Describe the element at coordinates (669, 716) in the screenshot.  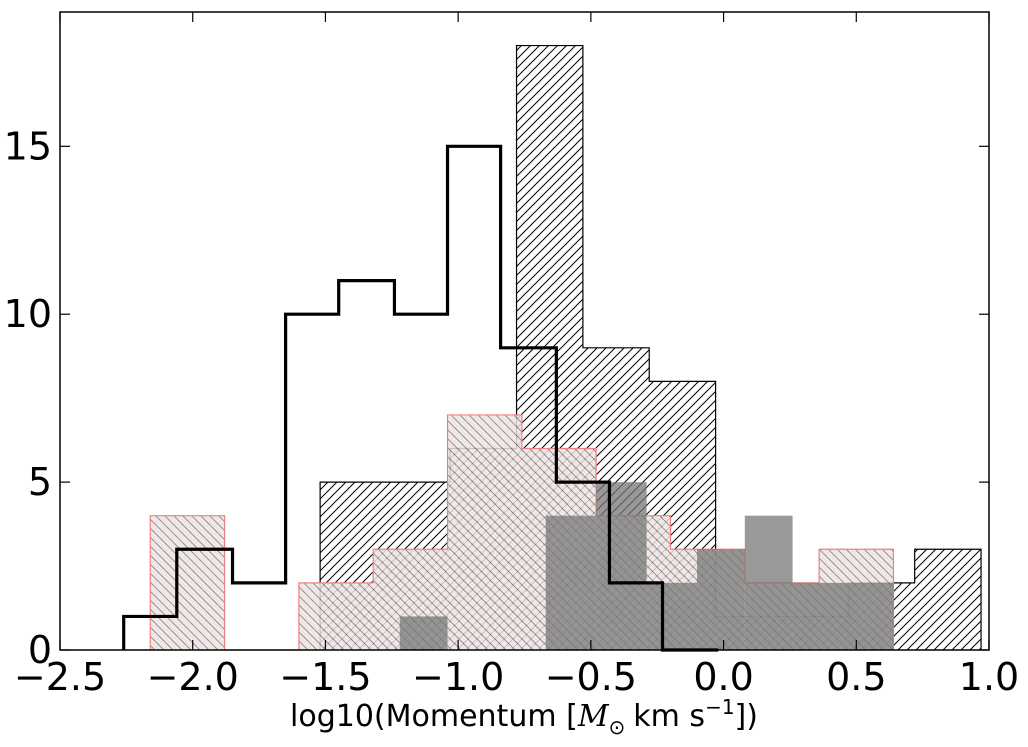
I see `x-axis-label-units: km s` at that location.